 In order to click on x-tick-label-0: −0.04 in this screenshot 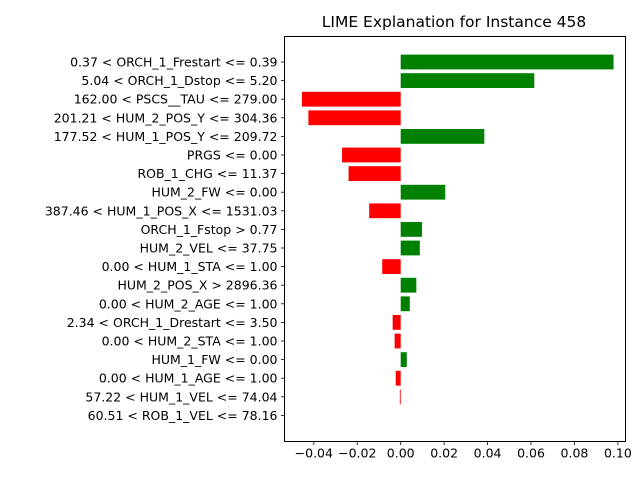, I will do `click(314, 453)`.